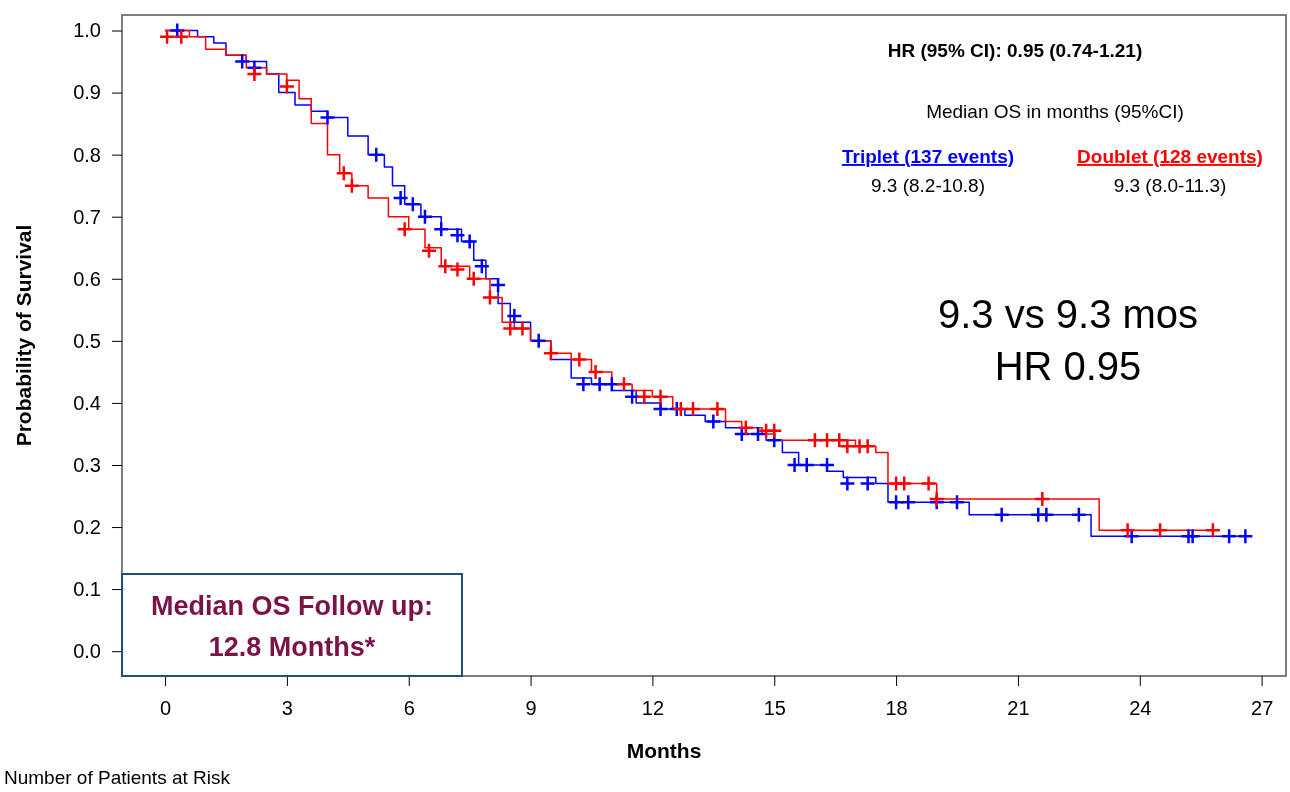 This screenshot has width=1290, height=792. Describe the element at coordinates (165, 708) in the screenshot. I see `x-tick-label: 0` at that location.